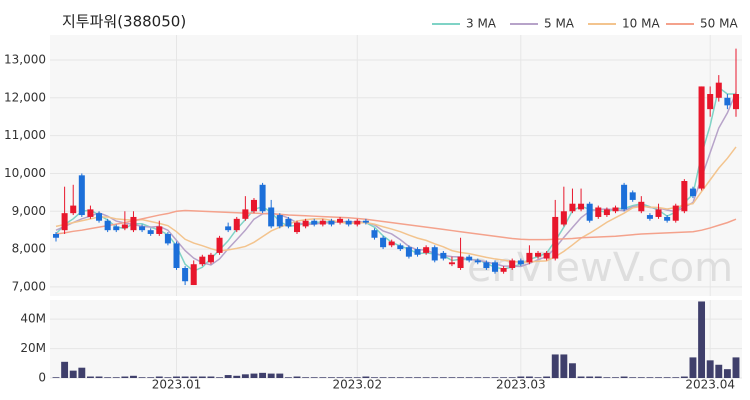 Image resolution: width=750 pixels, height=400 pixels. Describe the element at coordinates (33, 348) in the screenshot. I see `volume-tick-label: 20M` at that location.